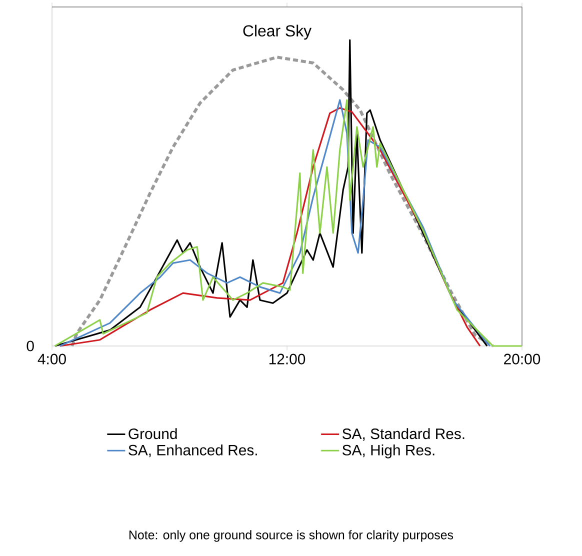  What do you see at coordinates (52, 359) in the screenshot?
I see `x-tick-label: 4:00` at bounding box center [52, 359].